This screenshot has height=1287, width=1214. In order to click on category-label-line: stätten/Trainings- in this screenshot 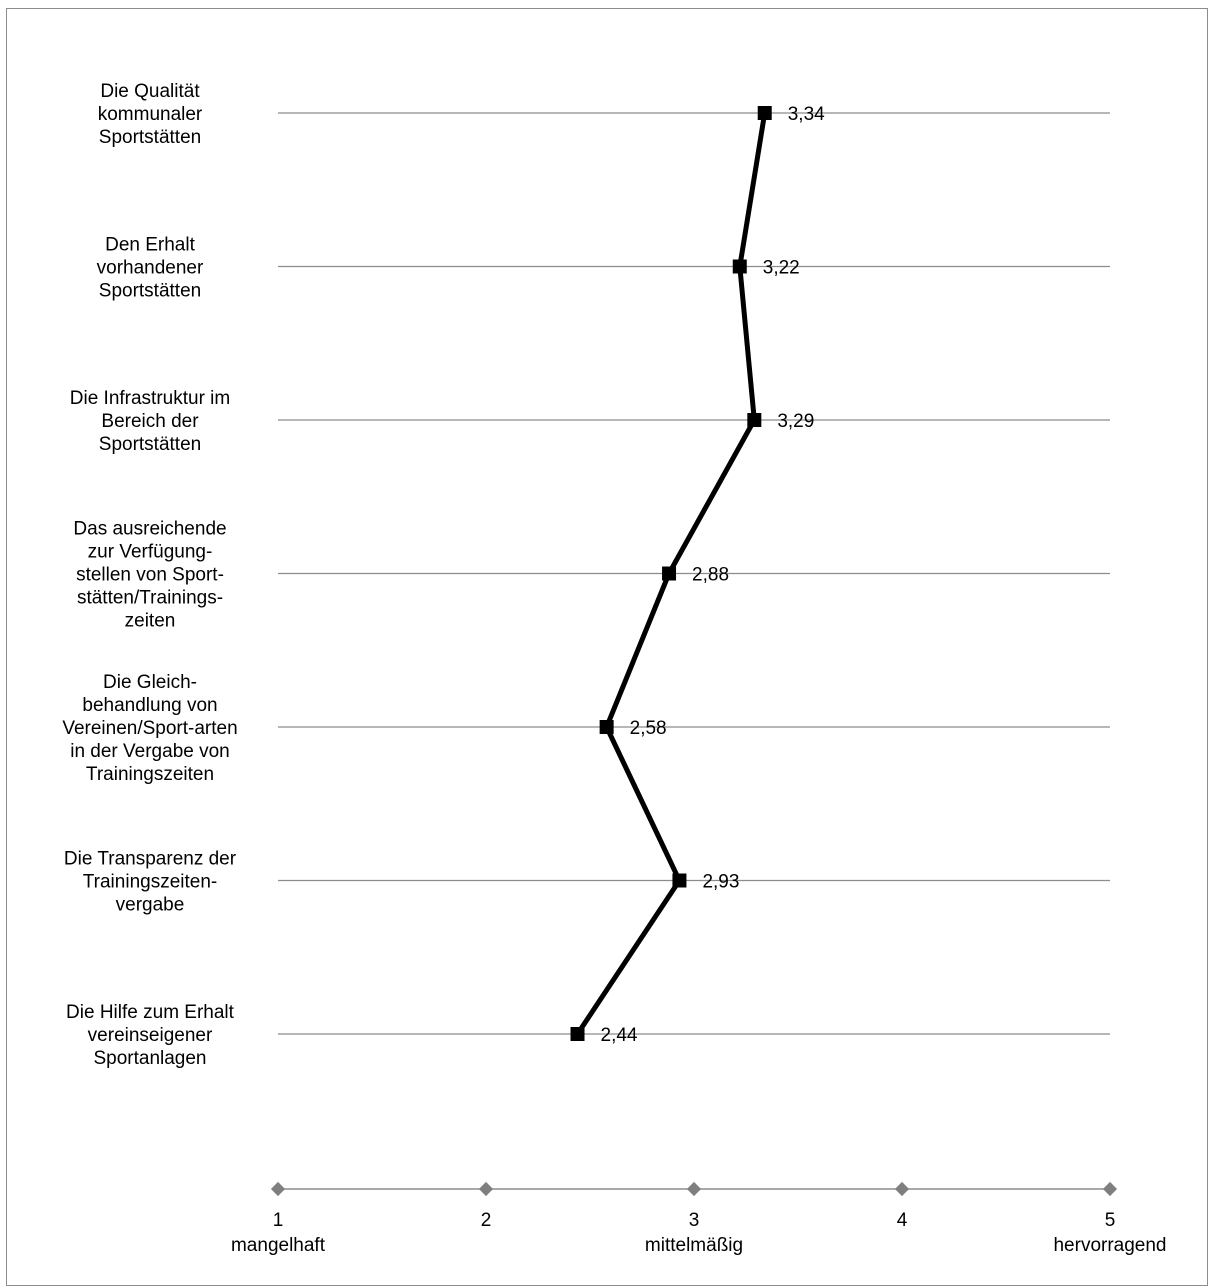, I will do `click(150, 598)`.